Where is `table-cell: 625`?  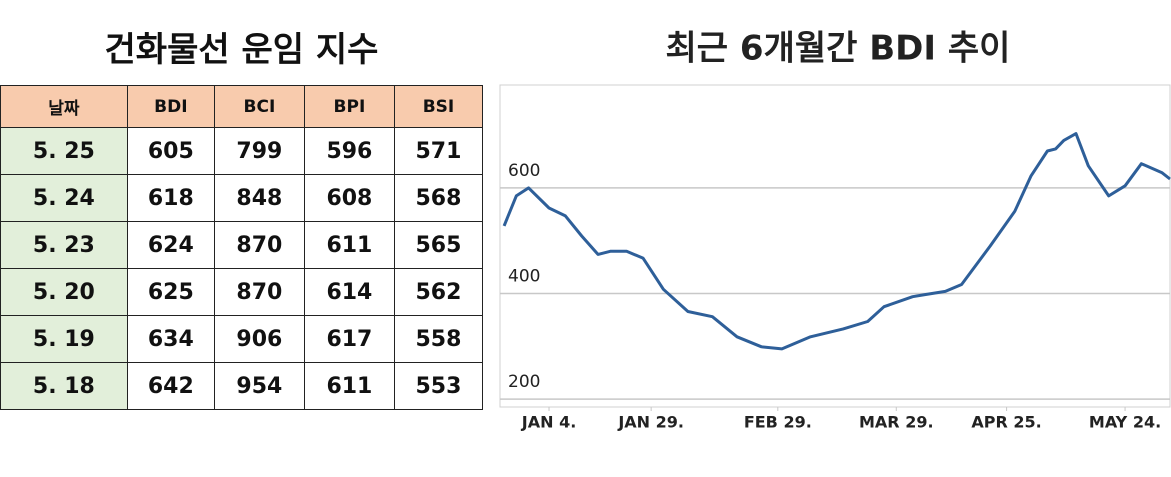
table-cell: 625 is located at coordinates (170, 292).